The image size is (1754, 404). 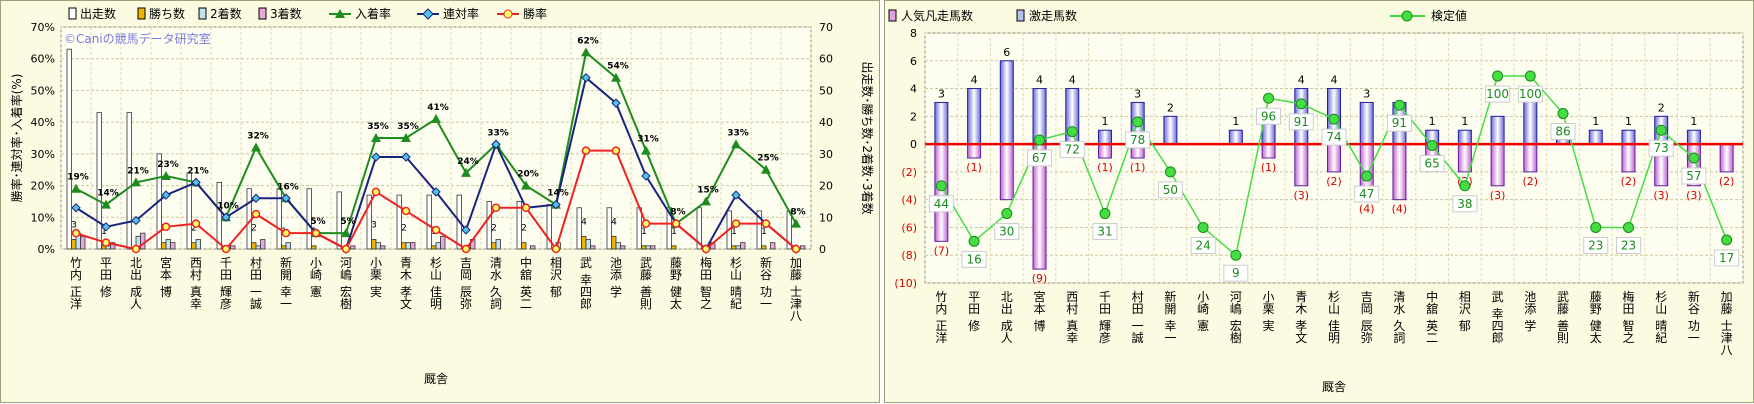 I want to click on point-data-label: 73, so click(x=1661, y=148).